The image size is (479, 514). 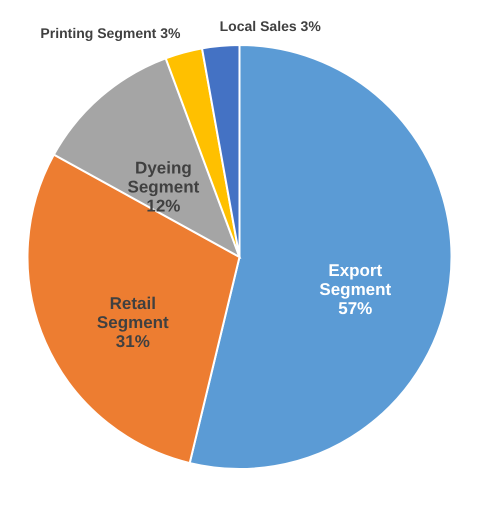 What do you see at coordinates (163, 177) in the screenshot?
I see `slice-label: Dyeing Segment` at bounding box center [163, 177].